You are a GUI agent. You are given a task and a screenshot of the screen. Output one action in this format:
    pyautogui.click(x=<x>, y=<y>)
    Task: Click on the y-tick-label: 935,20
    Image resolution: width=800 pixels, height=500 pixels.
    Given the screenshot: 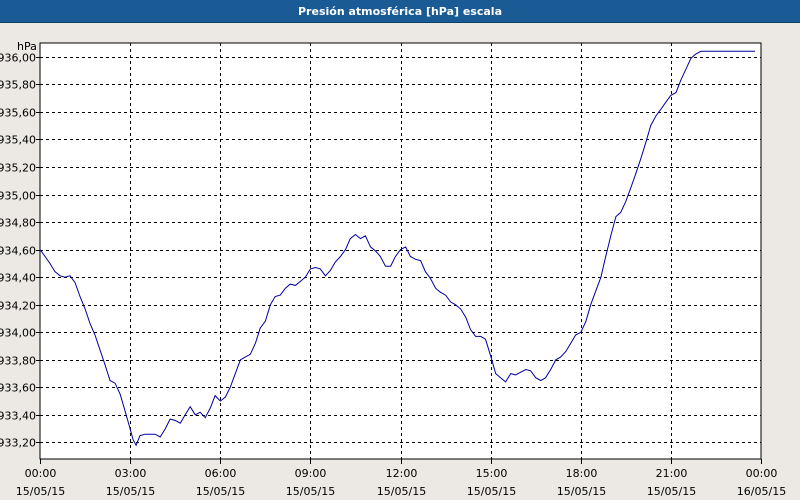 What is the action you would take?
    pyautogui.click(x=18, y=168)
    